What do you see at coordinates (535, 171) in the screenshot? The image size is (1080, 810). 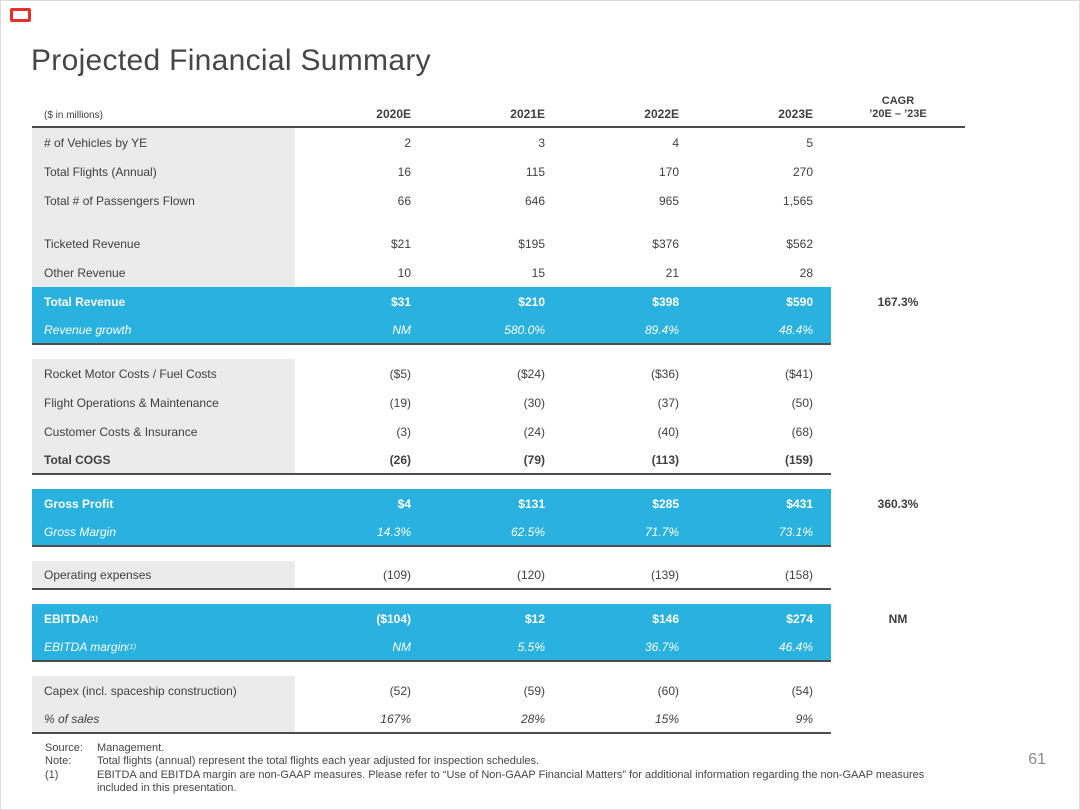 I see `value-cell: 115` at bounding box center [535, 171].